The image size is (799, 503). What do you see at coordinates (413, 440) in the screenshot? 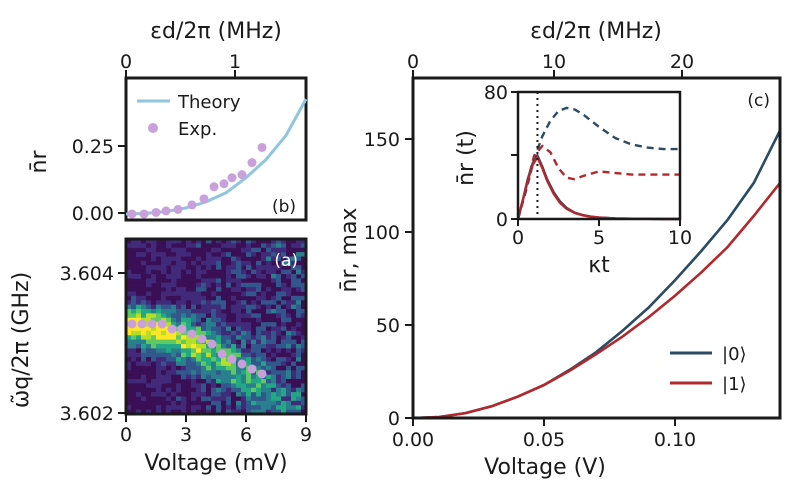
I see `panel-c-xtick: 0.00` at bounding box center [413, 440].